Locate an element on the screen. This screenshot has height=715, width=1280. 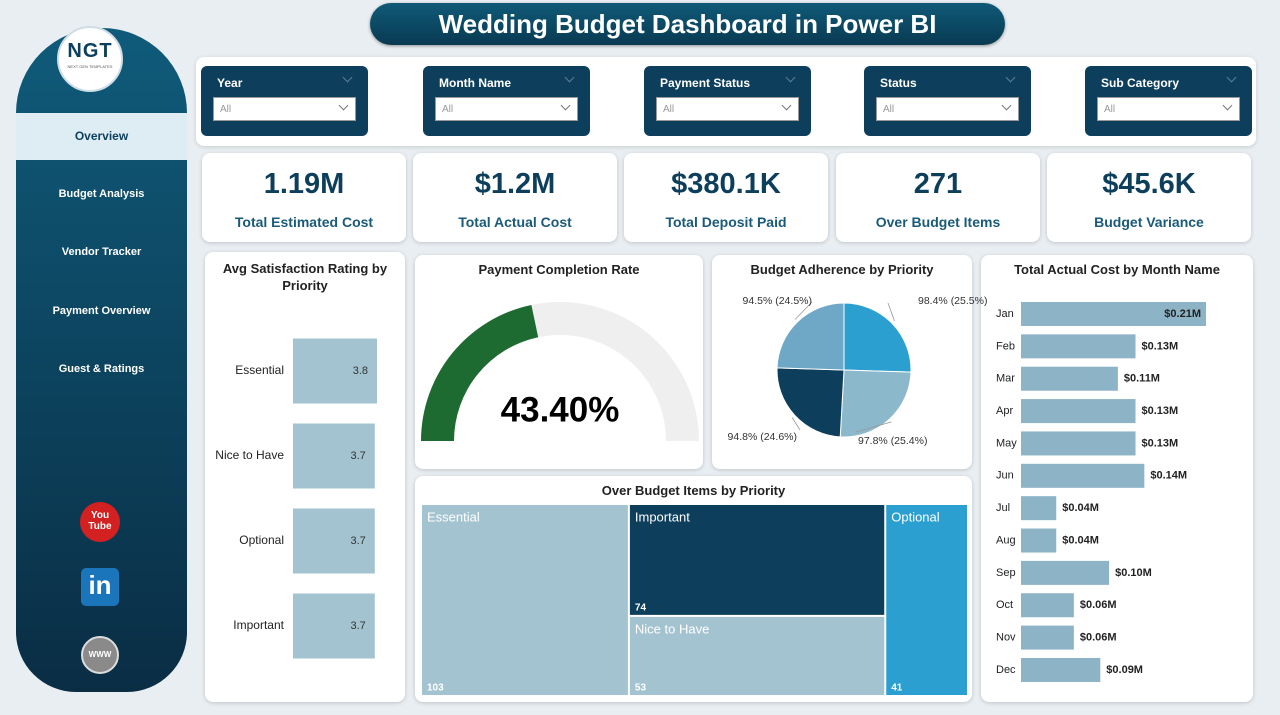
nav-active-band is located at coordinates (101, 136).